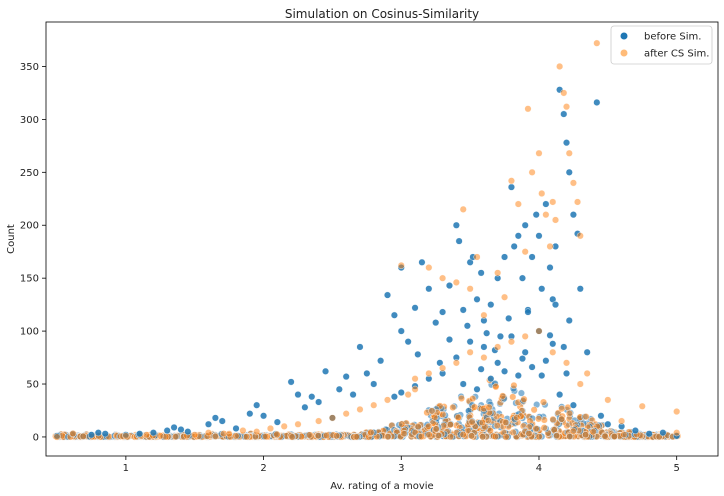  I want to click on y-axis-label: Count, so click(11, 239).